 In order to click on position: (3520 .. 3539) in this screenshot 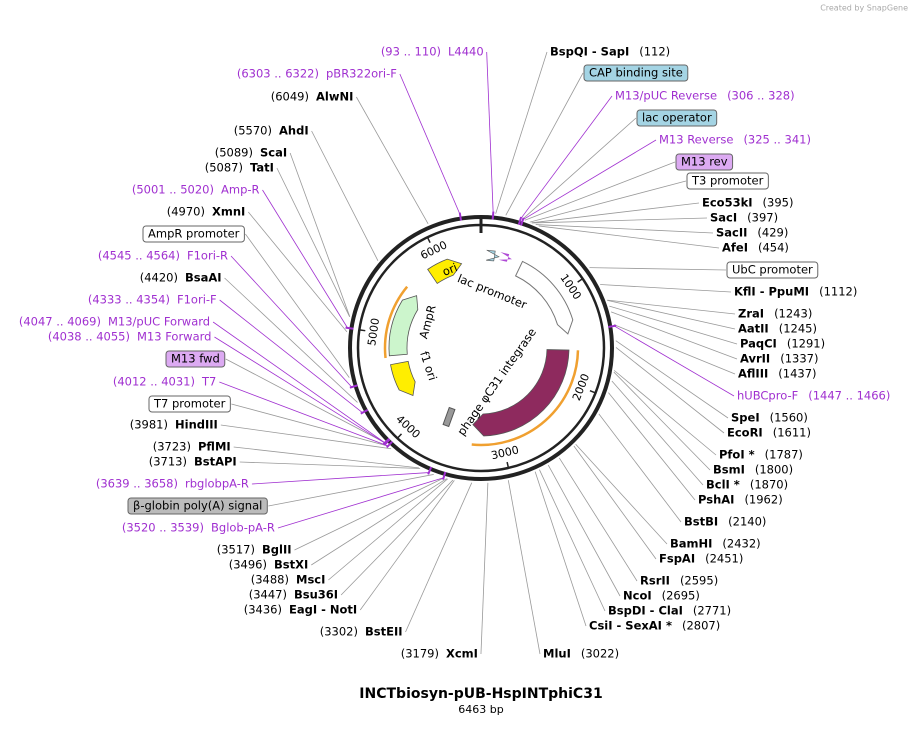, I will do `click(163, 528)`.